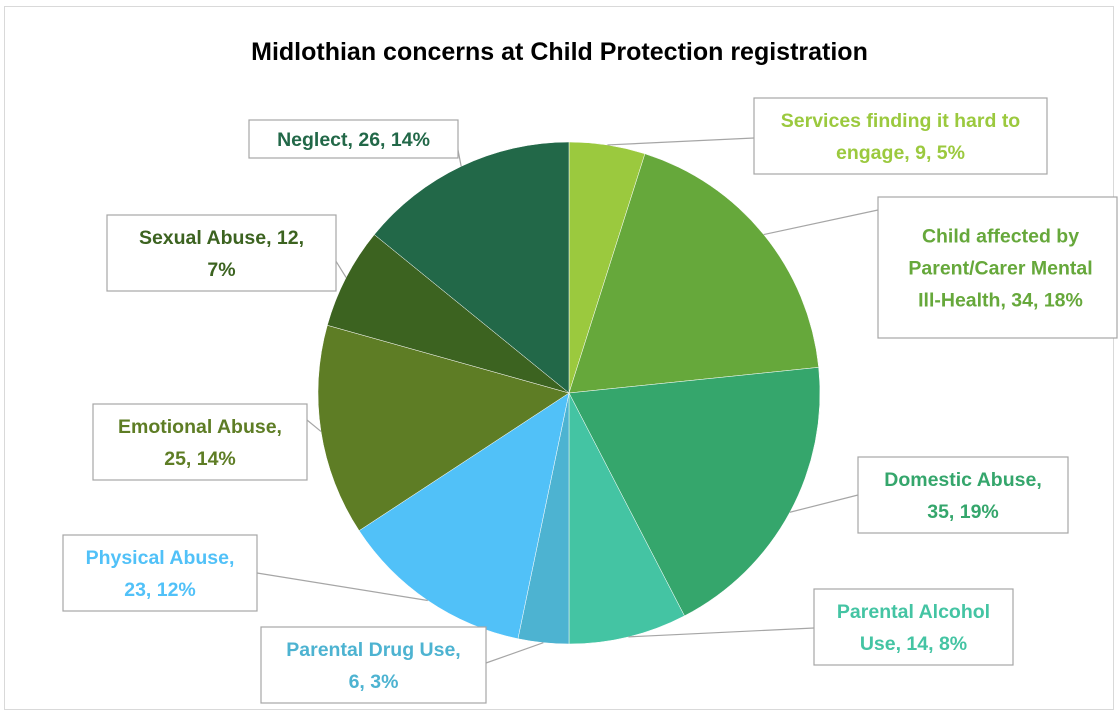  I want to click on data-label-text: 35, 19%, so click(963, 512).